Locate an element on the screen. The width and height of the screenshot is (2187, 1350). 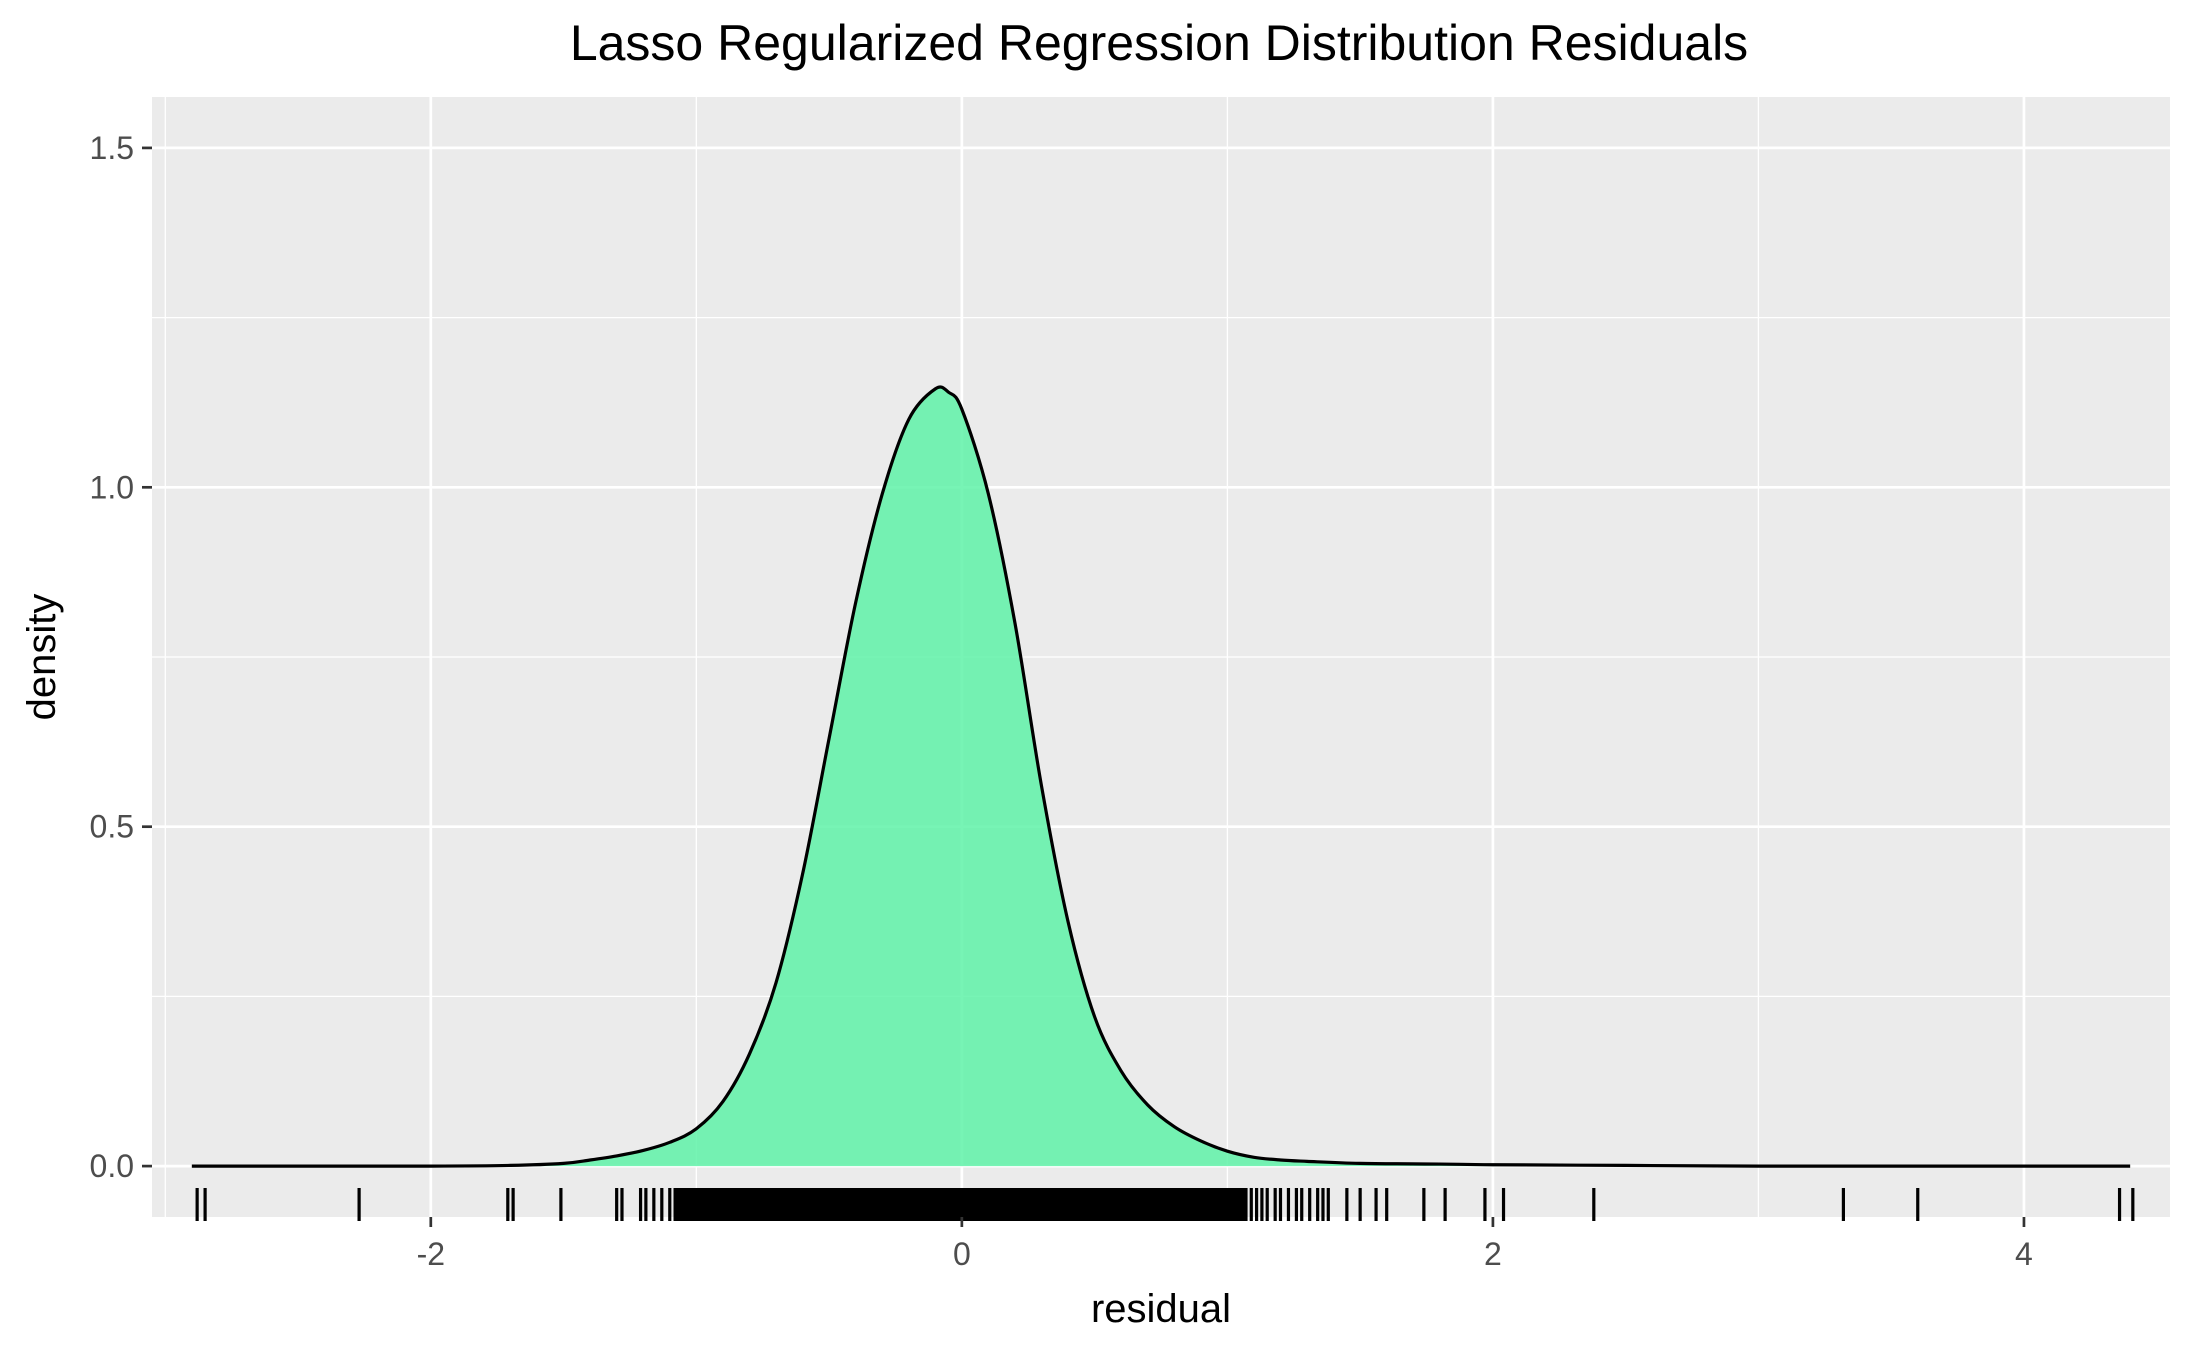
y-tick-label: 1.0 is located at coordinates (112, 487).